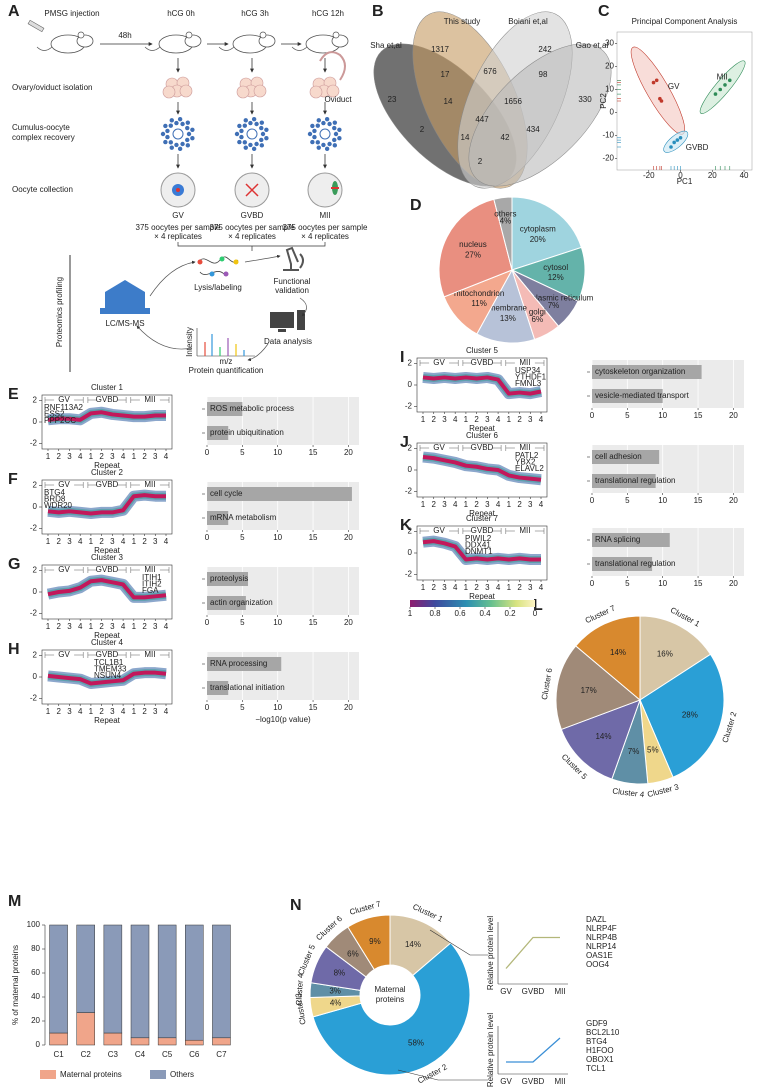  I want to click on gene-label: WDR20, so click(58, 505).